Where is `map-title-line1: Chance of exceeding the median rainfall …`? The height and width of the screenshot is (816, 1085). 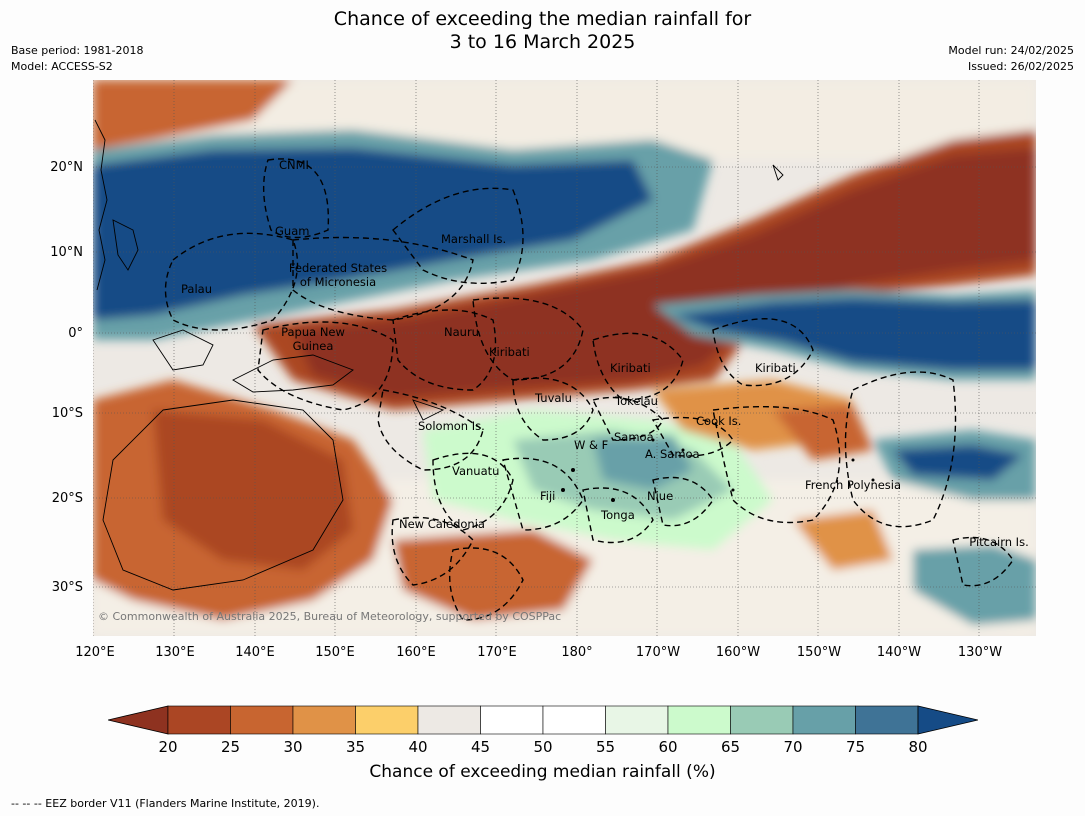 map-title-line1: Chance of exceeding the median rainfall … is located at coordinates (542, 19).